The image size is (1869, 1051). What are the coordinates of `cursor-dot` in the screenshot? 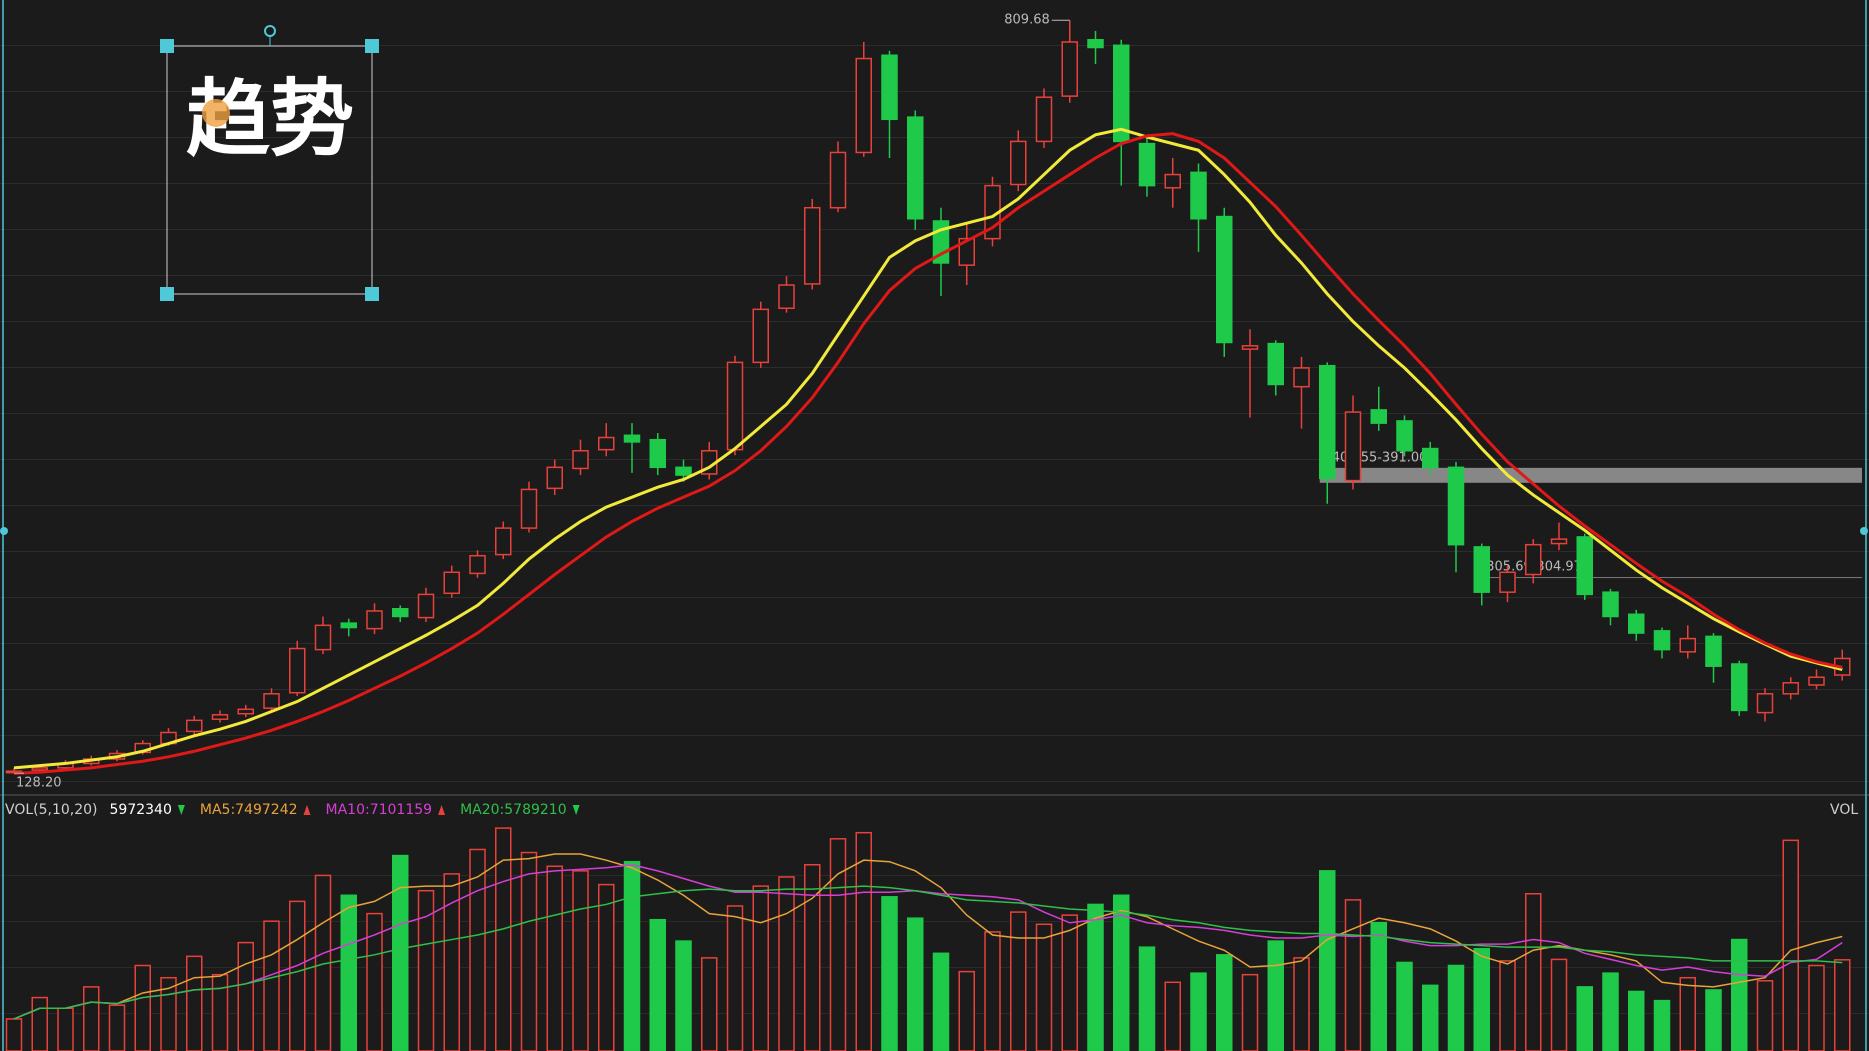 It's located at (216, 113).